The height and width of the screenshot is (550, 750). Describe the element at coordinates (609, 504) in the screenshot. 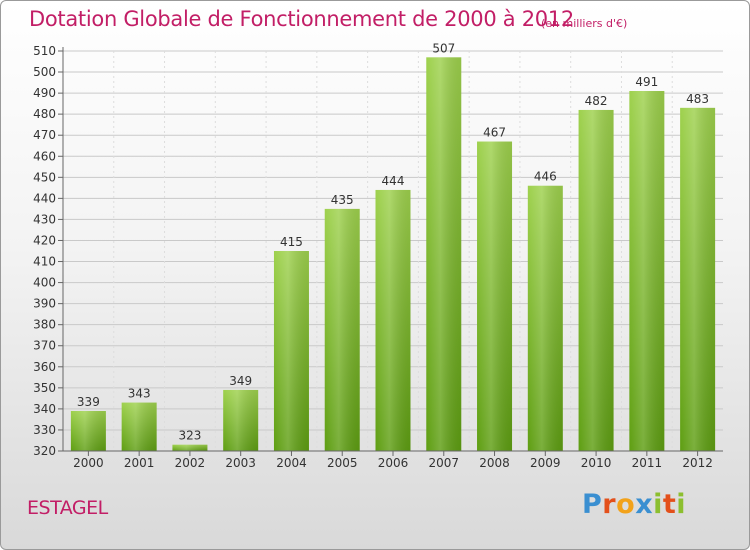

I see `logo-letter: r` at that location.